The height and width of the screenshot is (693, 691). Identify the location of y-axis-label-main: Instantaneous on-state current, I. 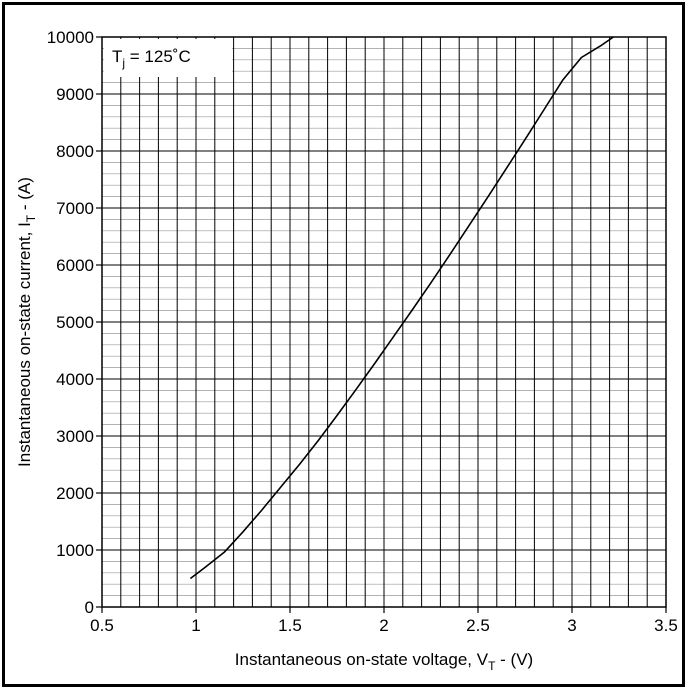
(24, 344).